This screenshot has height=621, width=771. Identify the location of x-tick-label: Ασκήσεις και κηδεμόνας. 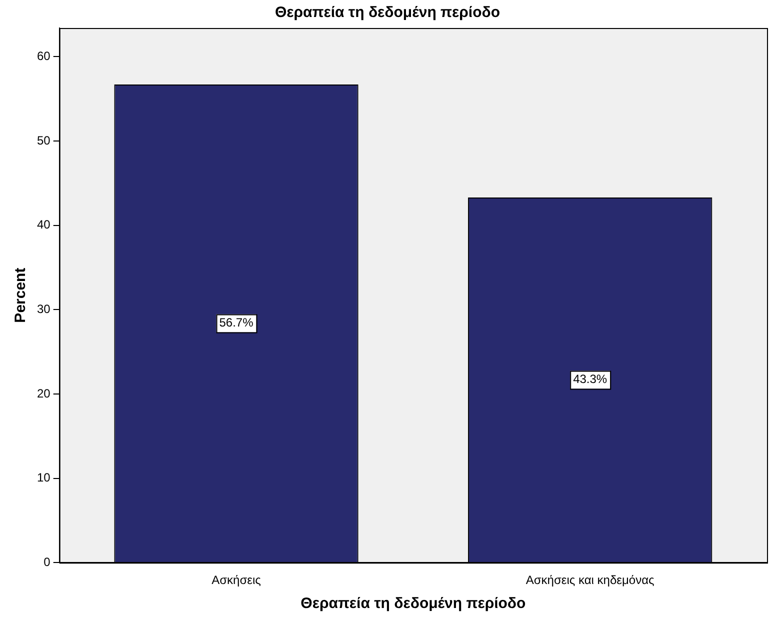
(590, 580).